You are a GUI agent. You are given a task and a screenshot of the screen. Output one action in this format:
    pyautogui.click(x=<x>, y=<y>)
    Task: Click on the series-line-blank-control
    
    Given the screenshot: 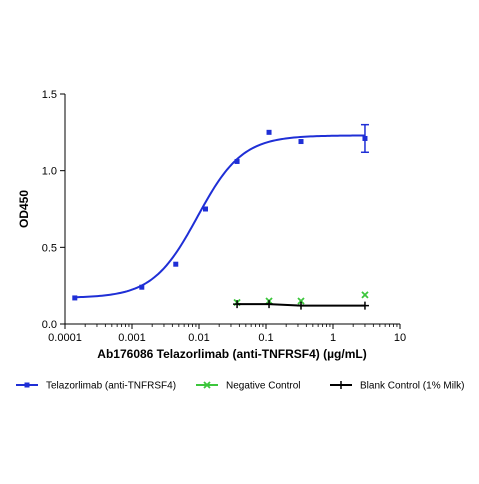 What is the action you would take?
    pyautogui.click(x=301, y=305)
    